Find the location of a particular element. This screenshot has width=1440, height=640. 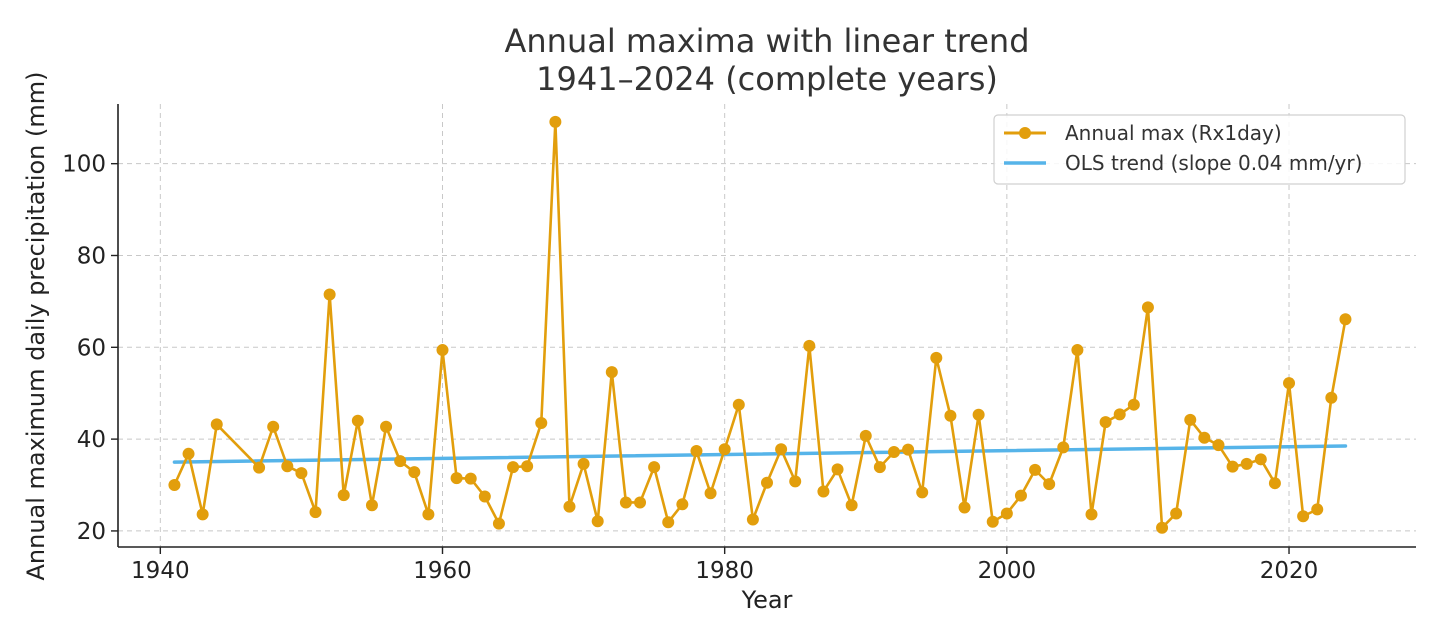

chart-title: Annual maxima with linear trend is located at coordinates (767, 41).